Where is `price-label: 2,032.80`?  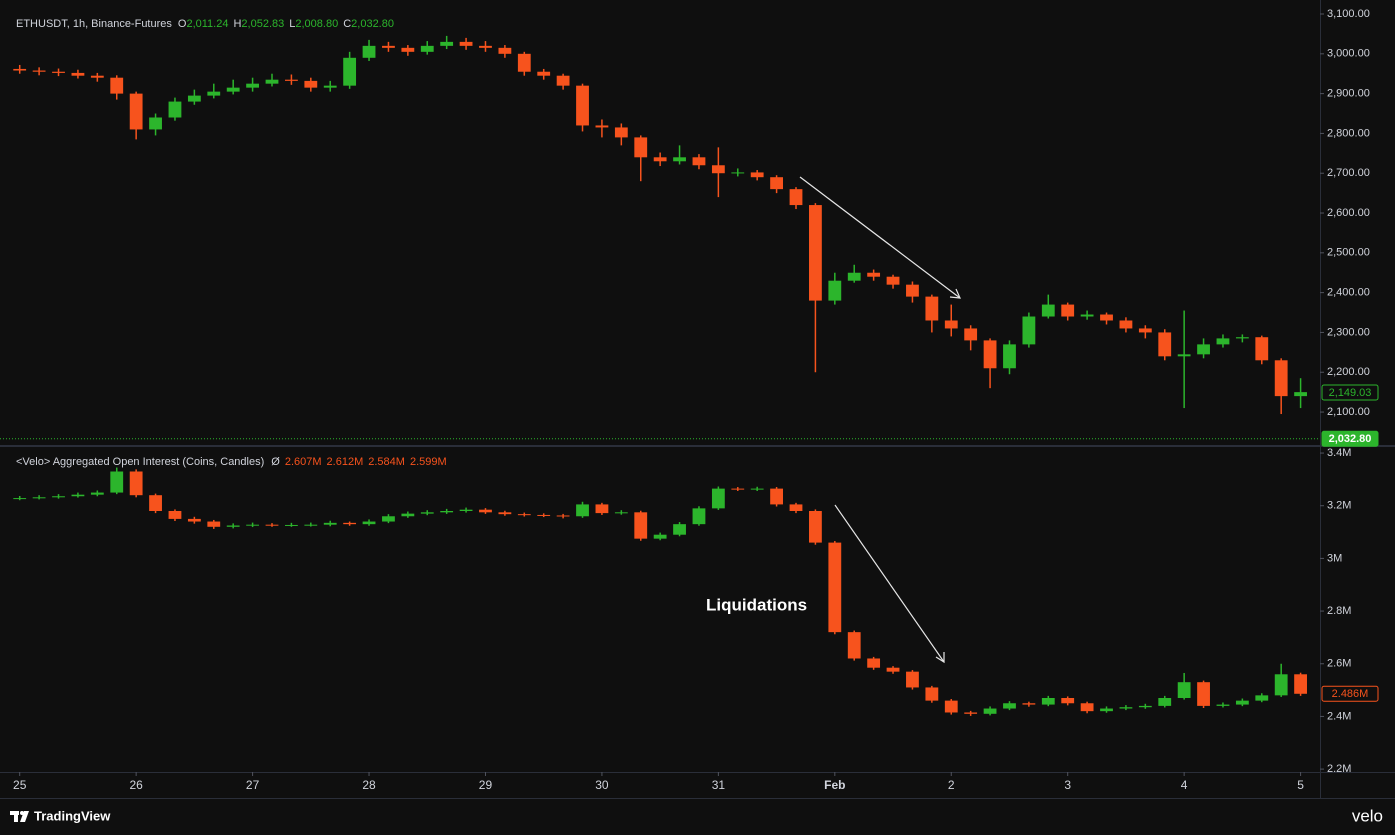
price-label: 2,032.80 is located at coordinates (1350, 439).